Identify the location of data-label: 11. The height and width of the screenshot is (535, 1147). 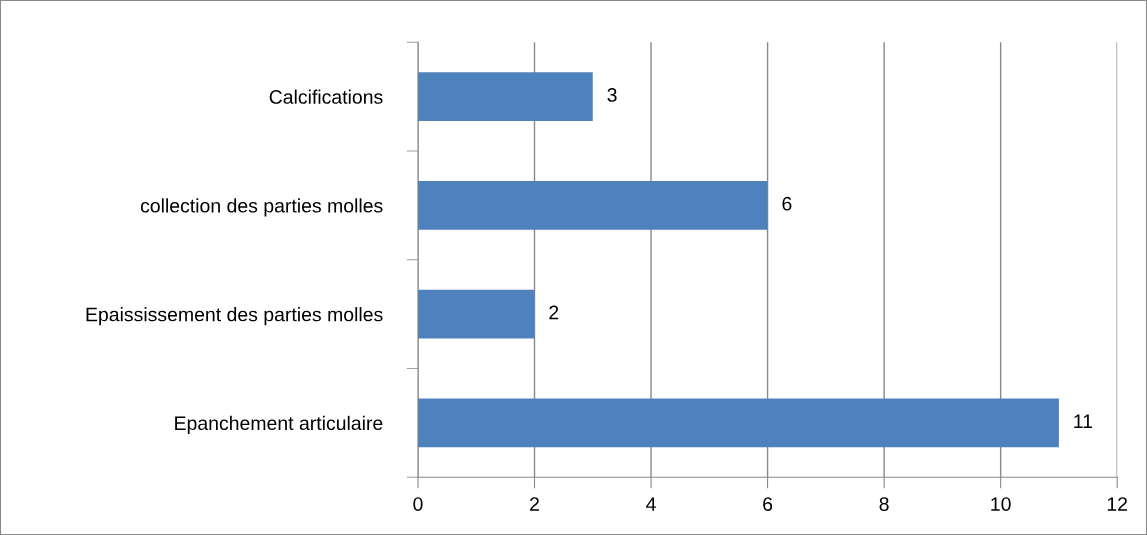
(1083, 421).